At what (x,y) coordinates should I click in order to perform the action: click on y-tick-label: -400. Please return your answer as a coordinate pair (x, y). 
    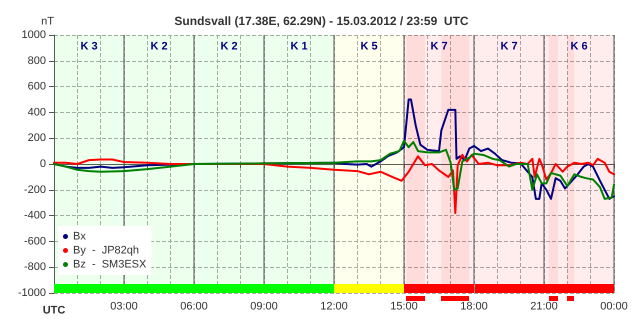
    Looking at the image, I should click on (35, 216).